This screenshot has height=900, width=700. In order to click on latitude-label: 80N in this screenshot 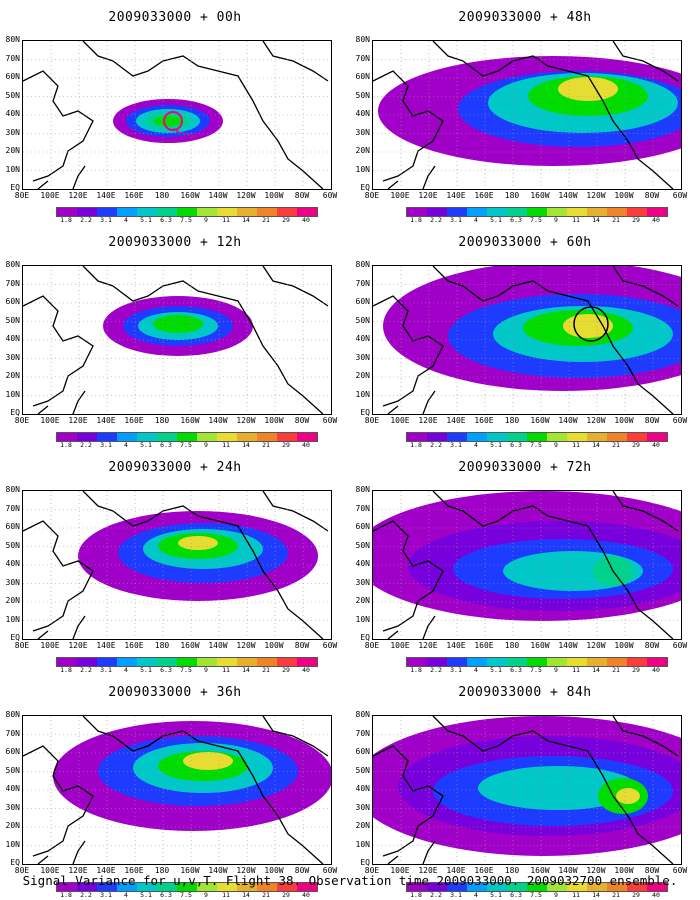, I will do `click(12, 714)`.